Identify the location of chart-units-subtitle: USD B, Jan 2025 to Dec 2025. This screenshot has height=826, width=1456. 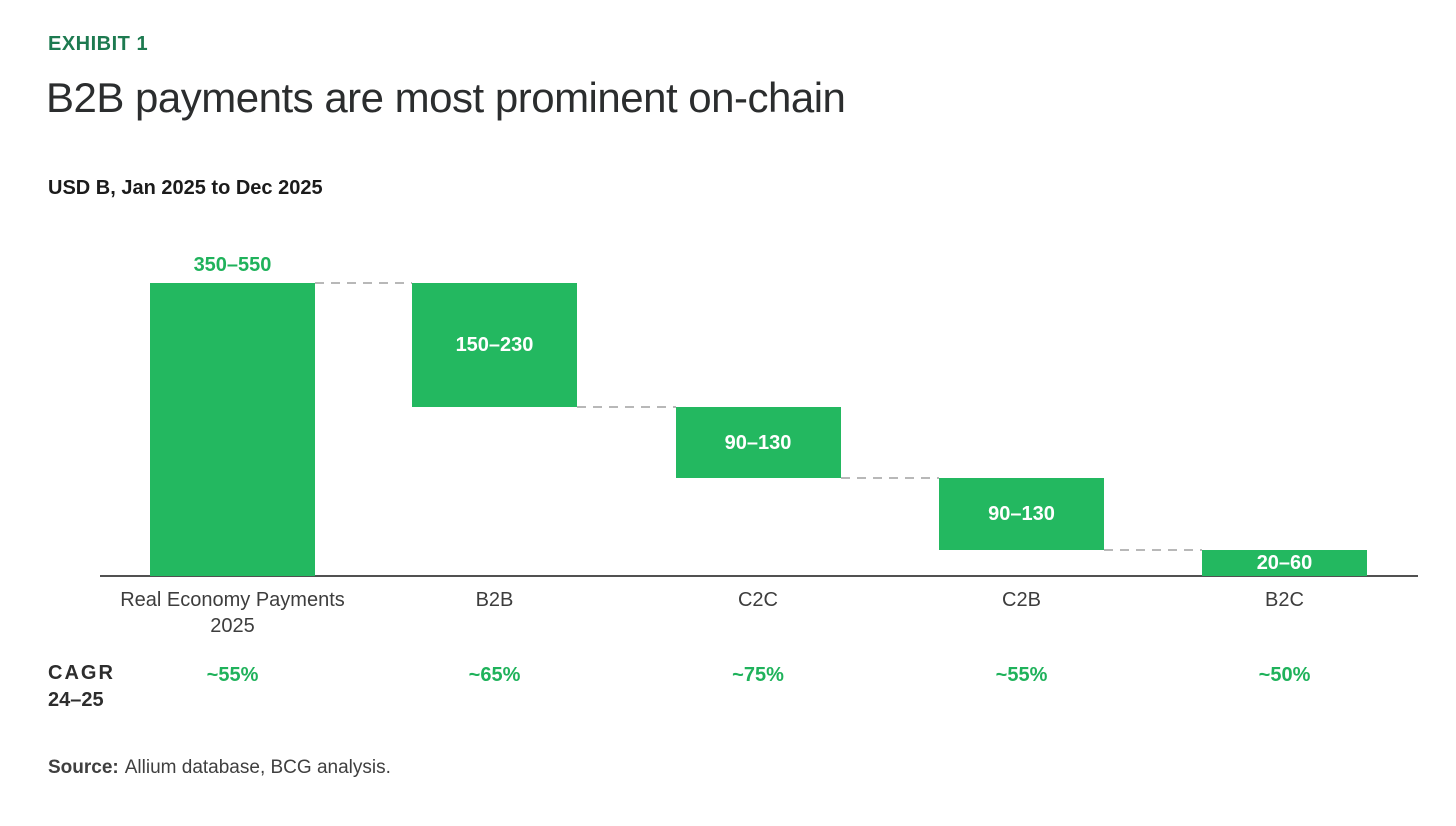
(185, 188).